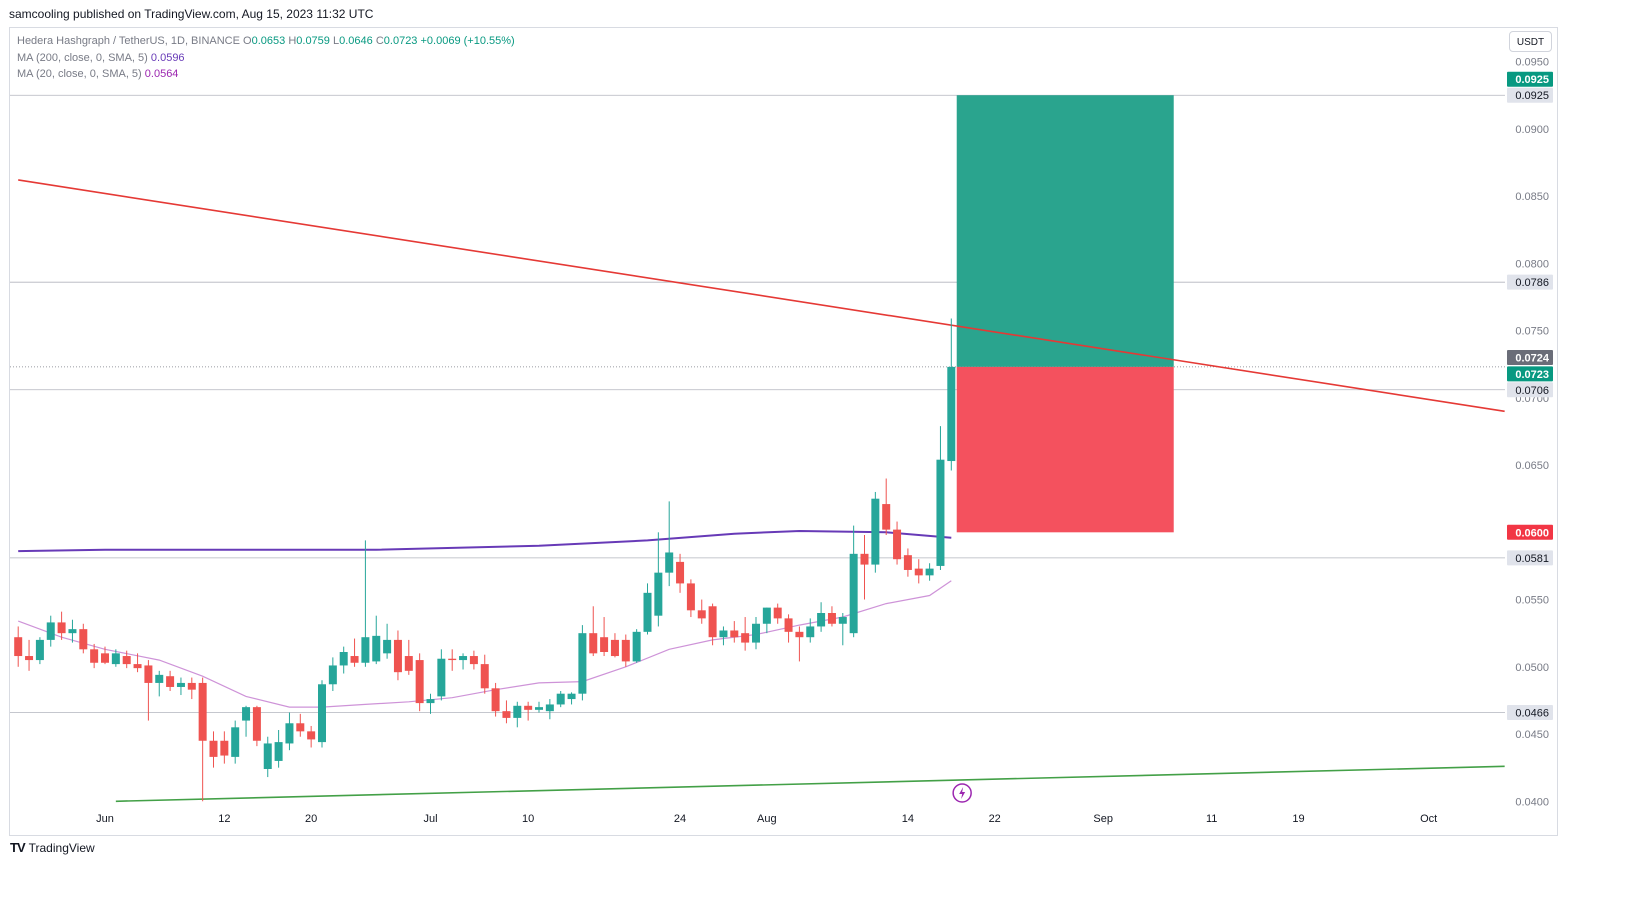  What do you see at coordinates (1532, 735) in the screenshot?
I see `price-tick-label: 0.0450` at bounding box center [1532, 735].